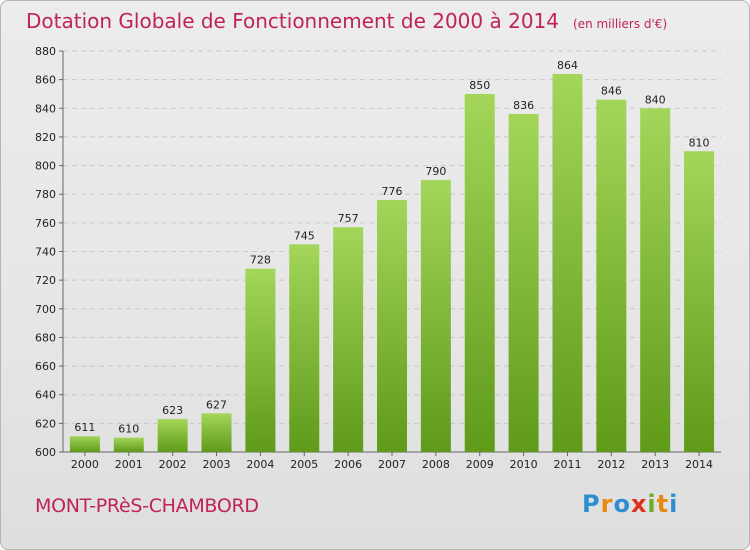  Describe the element at coordinates (45, 309) in the screenshot. I see `y-tick-label: 700` at that location.